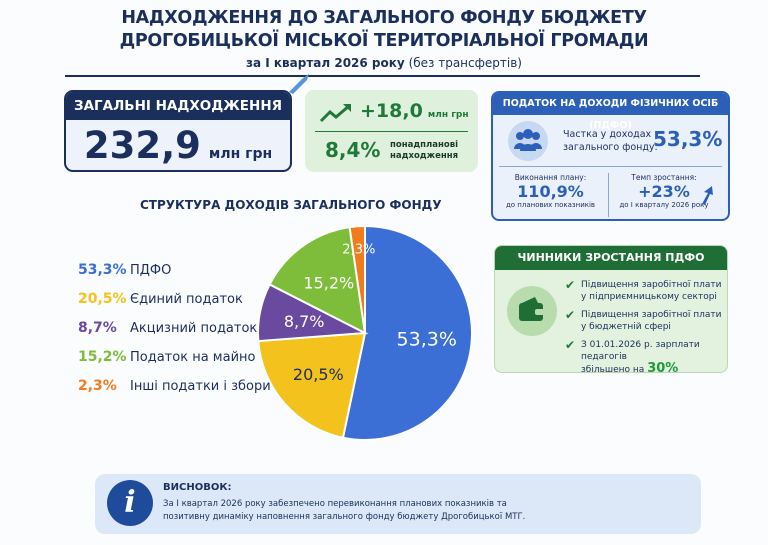 This screenshot has height=545, width=768. I want to click on arrow-up-icon, so click(707, 195).